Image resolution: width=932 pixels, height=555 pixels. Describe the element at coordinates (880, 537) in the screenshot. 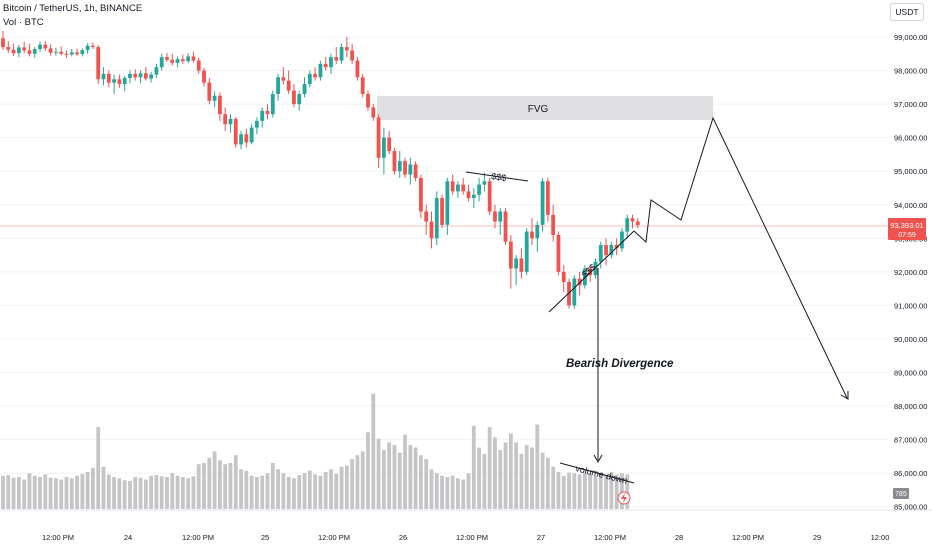

I see `time-tick-label: 12:00` at that location.